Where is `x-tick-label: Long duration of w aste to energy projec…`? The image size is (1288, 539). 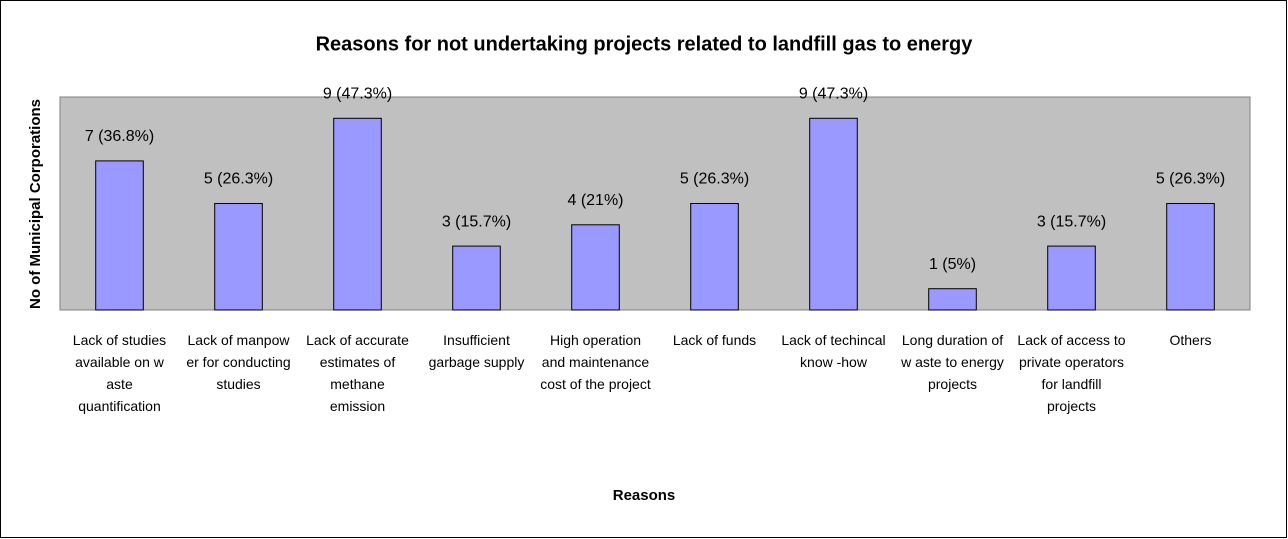
x-tick-label: Long duration of w aste to energy projec… is located at coordinates (952, 362).